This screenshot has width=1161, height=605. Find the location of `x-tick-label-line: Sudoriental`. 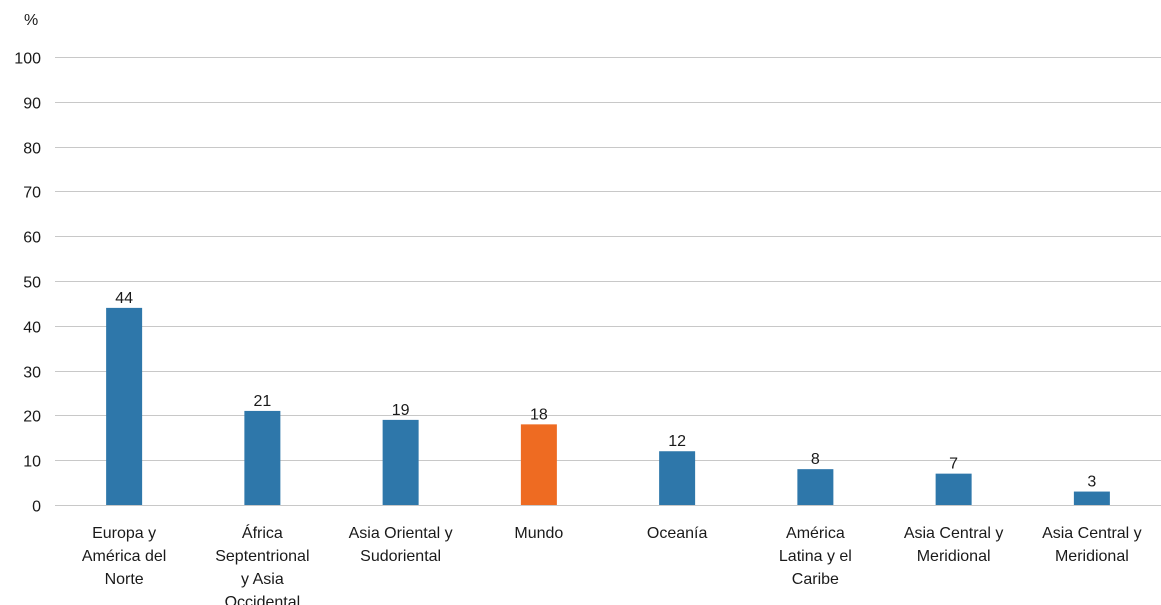

x-tick-label-line: Sudoriental is located at coordinates (400, 556).